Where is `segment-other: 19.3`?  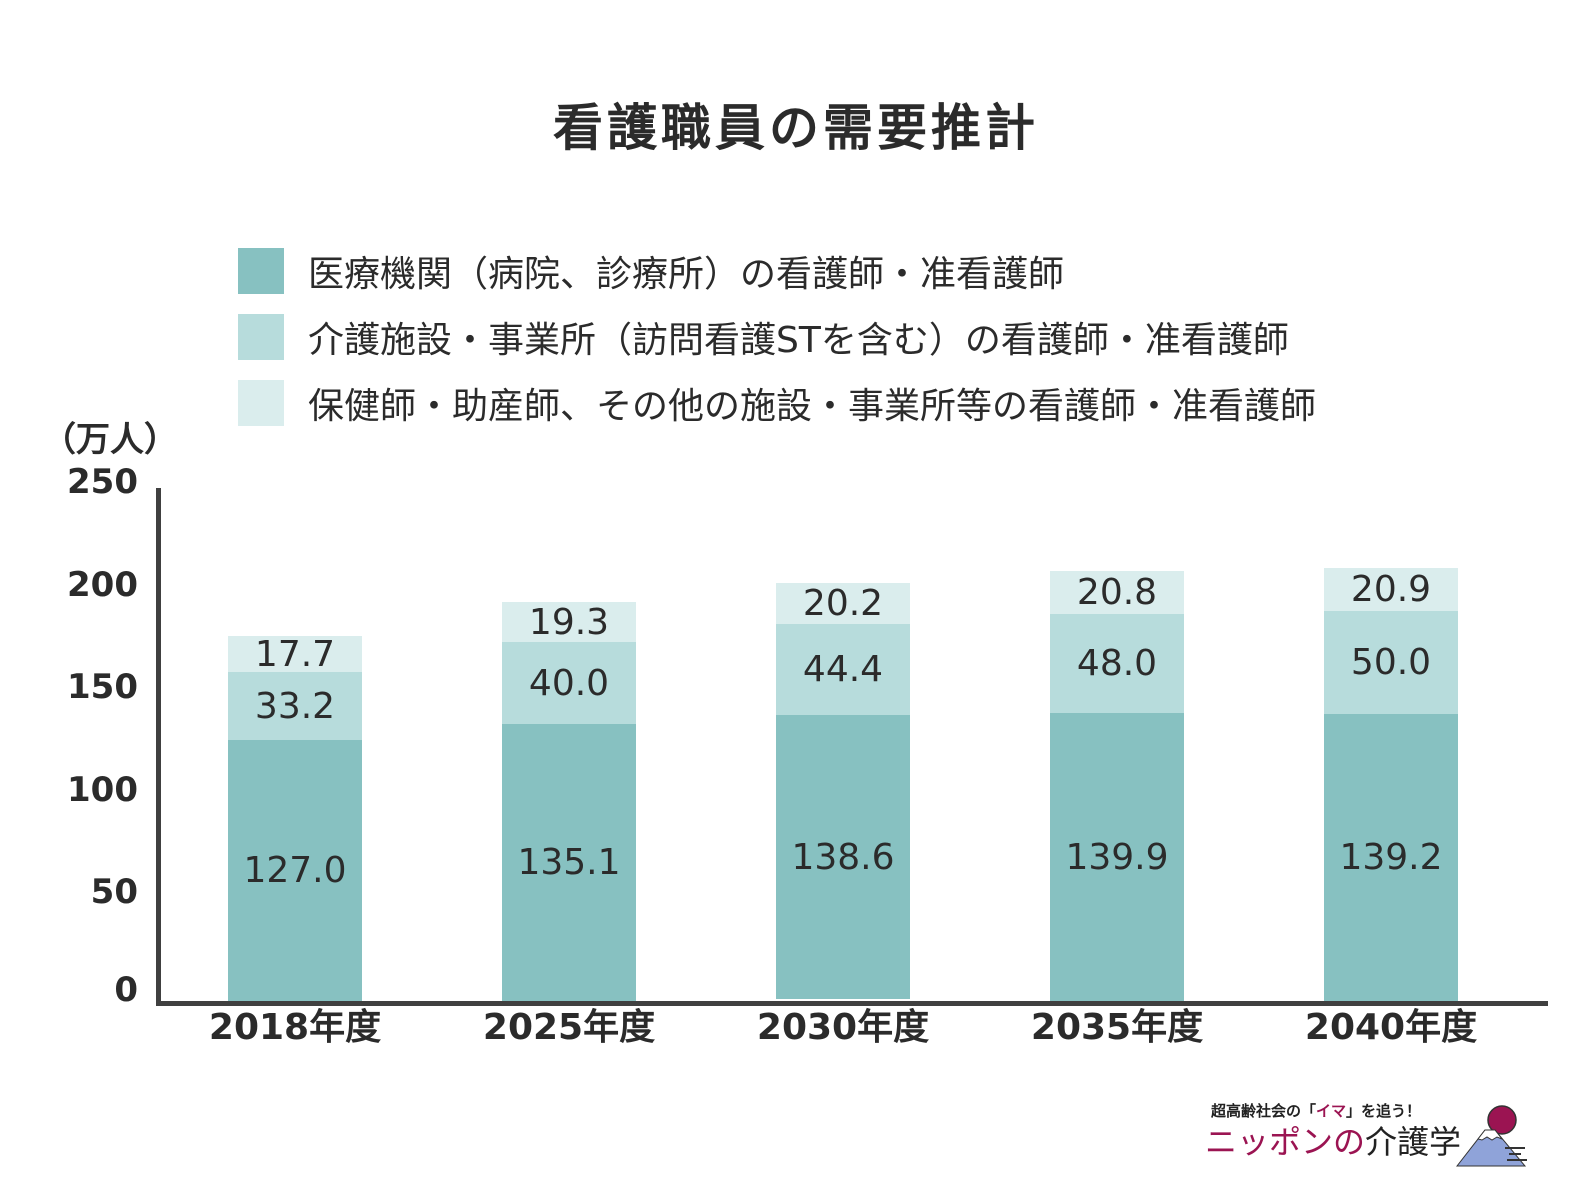
segment-other: 19.3 is located at coordinates (569, 622).